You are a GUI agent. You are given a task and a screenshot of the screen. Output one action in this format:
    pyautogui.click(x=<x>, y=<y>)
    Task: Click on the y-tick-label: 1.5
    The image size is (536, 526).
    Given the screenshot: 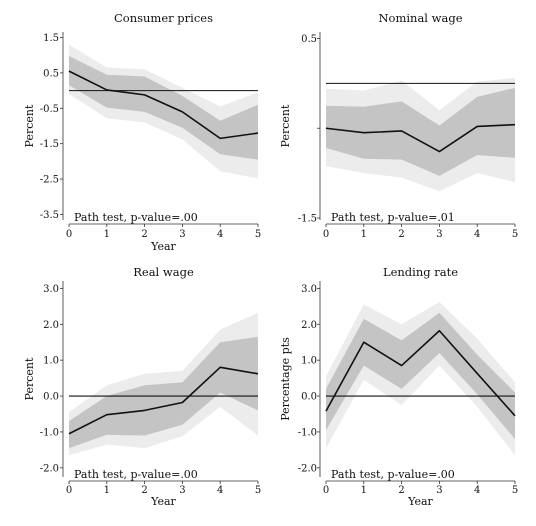 What is the action you would take?
    pyautogui.click(x=51, y=38)
    